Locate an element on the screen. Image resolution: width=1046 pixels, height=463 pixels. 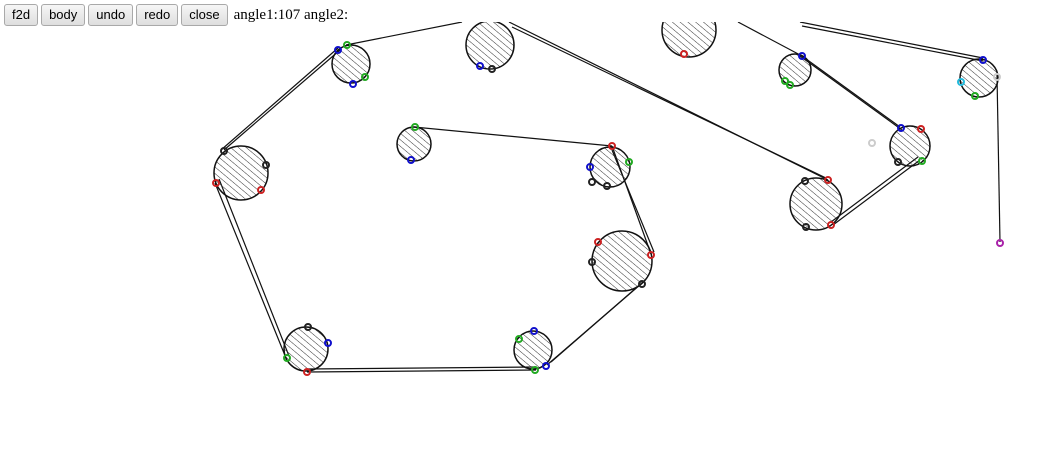
circle-c is located at coordinates (689, 30).